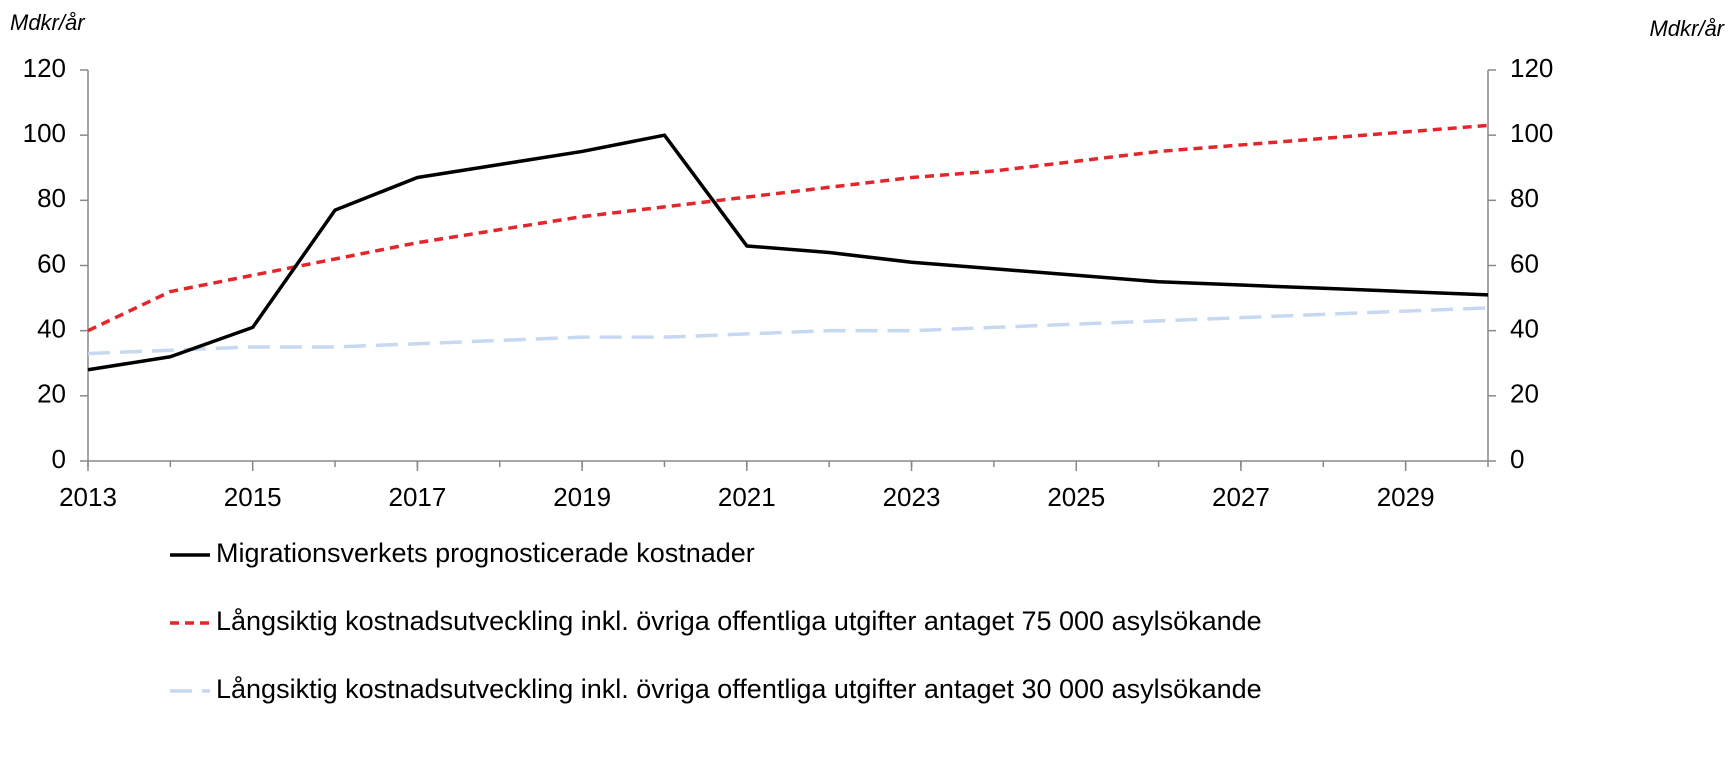 This screenshot has width=1728, height=778. Describe the element at coordinates (1241, 497) in the screenshot. I see `x-tick-label: 2027` at that location.